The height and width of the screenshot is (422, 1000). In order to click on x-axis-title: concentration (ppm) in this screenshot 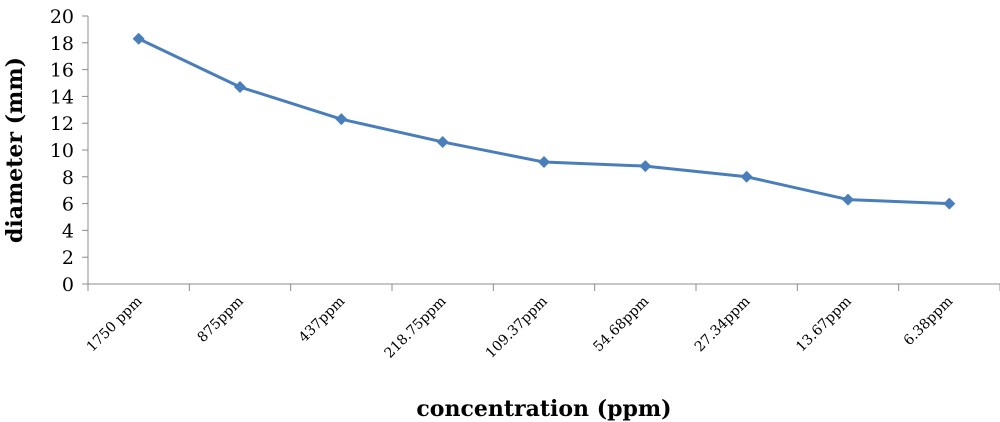, I will do `click(543, 409)`.